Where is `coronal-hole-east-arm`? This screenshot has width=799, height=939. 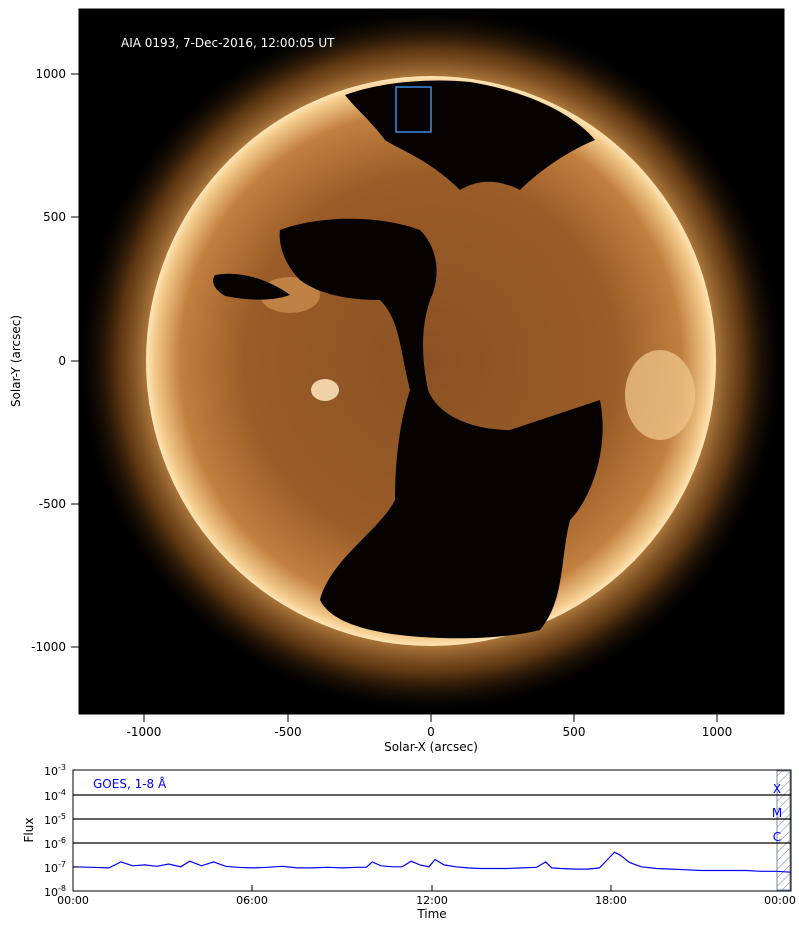 coronal-hole-east-arm is located at coordinates (251, 286).